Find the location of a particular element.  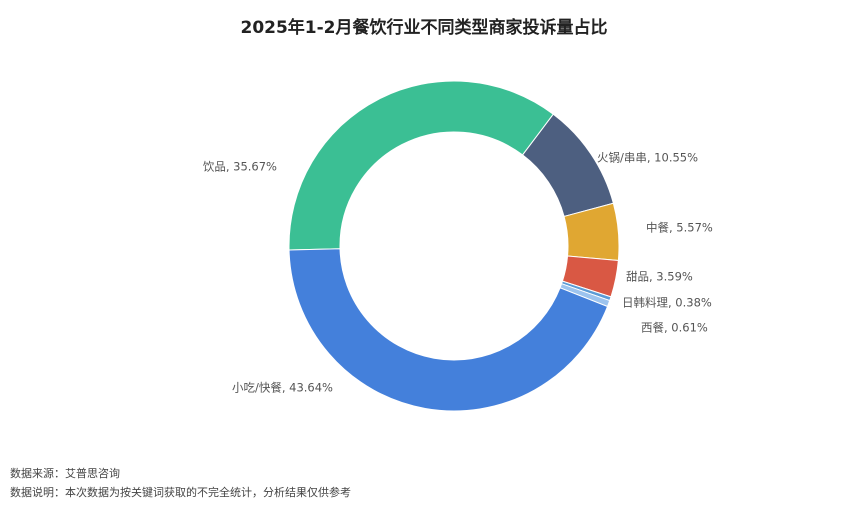

chart-title: 2025年1-2月餐饮行业不同类型商家投诉量占比 is located at coordinates (423, 27).